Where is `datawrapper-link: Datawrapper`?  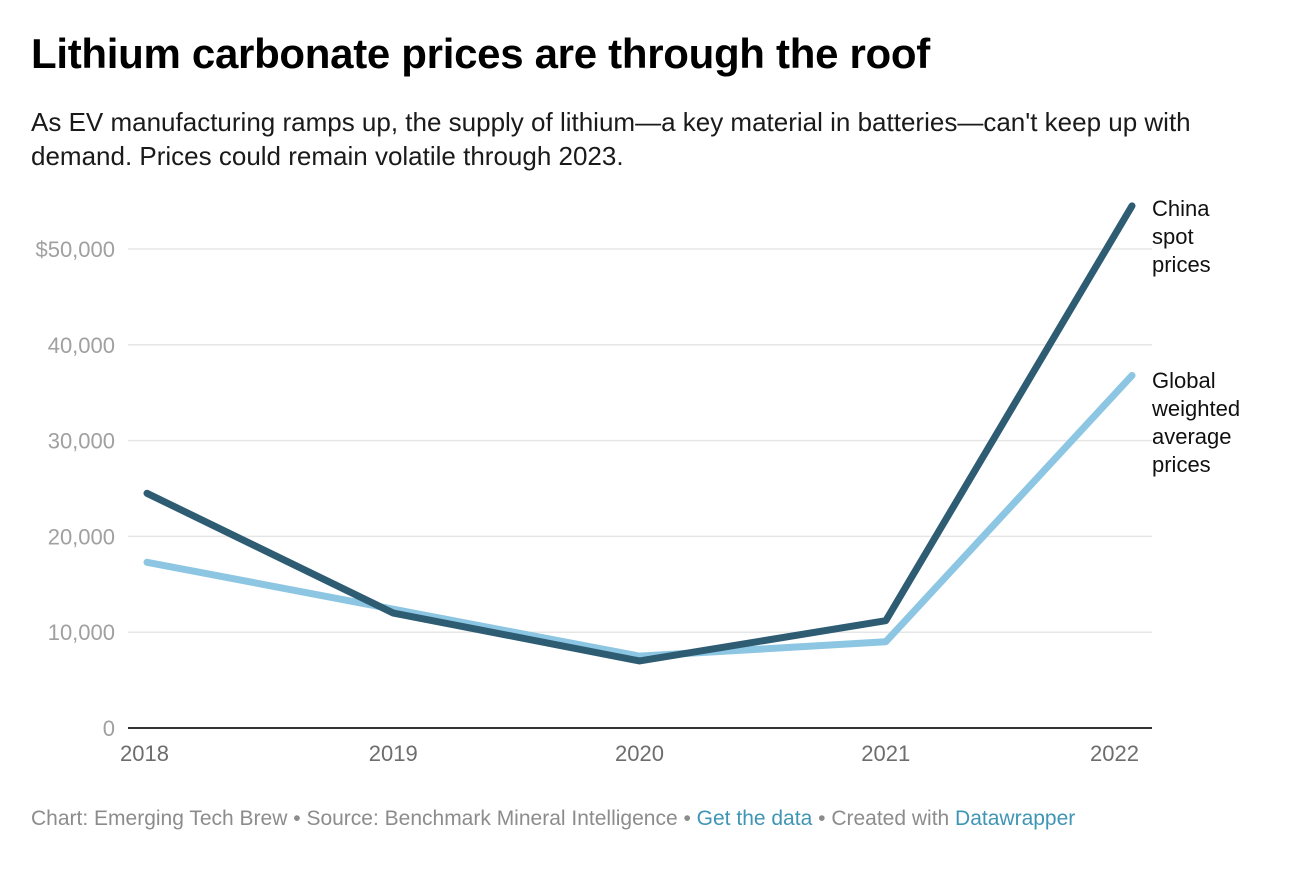 datawrapper-link: Datawrapper is located at coordinates (1015, 818).